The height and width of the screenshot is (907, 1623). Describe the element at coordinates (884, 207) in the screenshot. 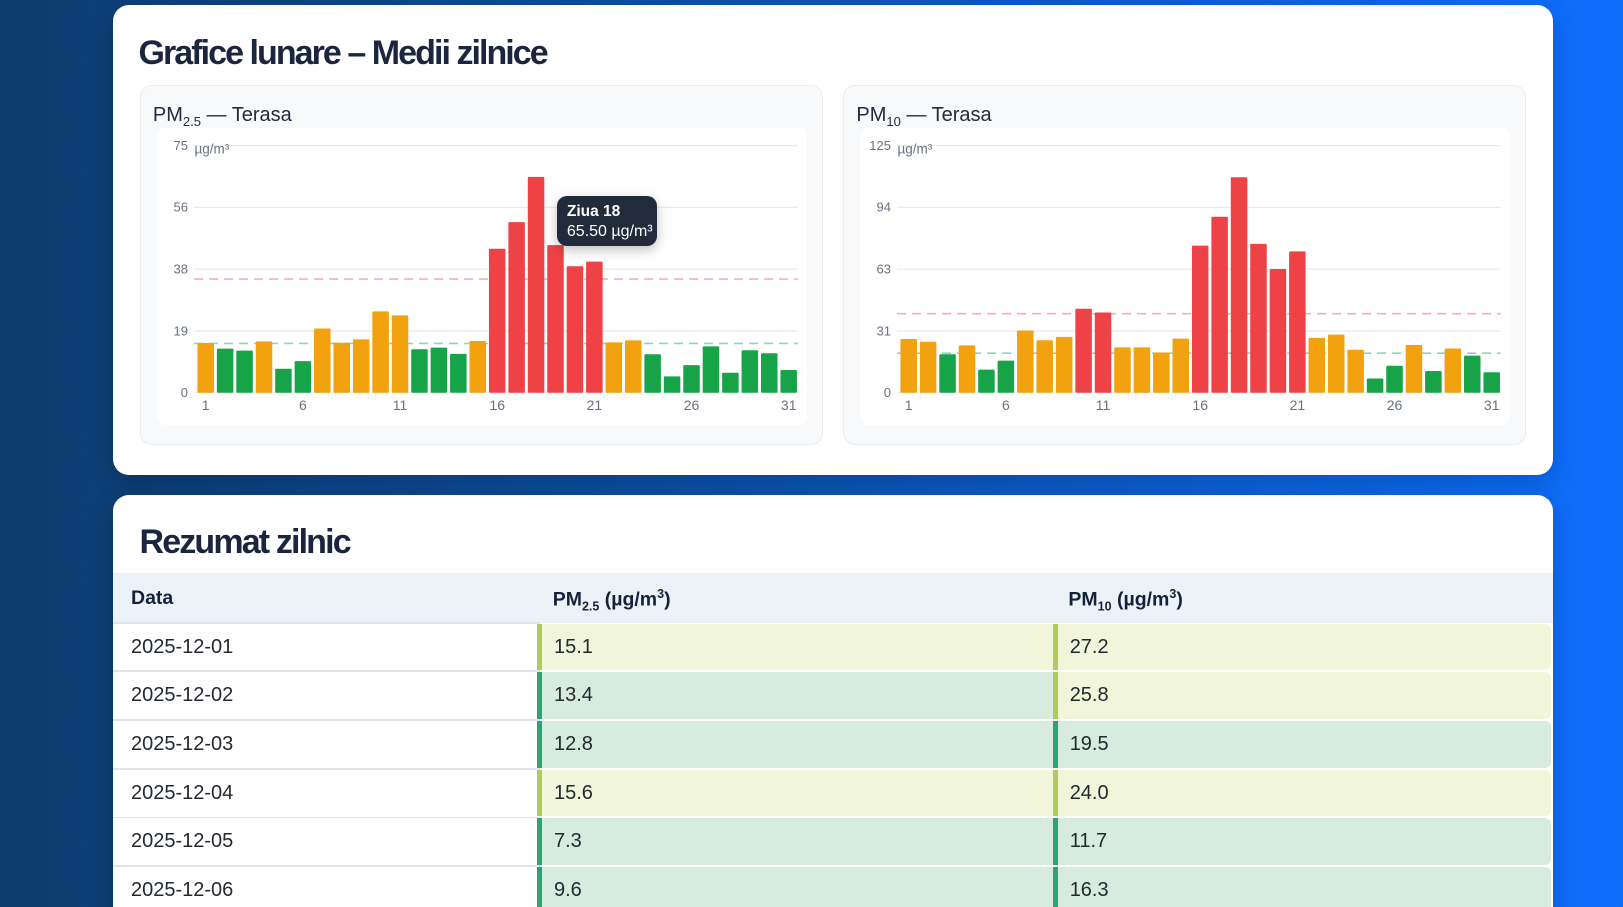

I see `svg-text: 94` at that location.